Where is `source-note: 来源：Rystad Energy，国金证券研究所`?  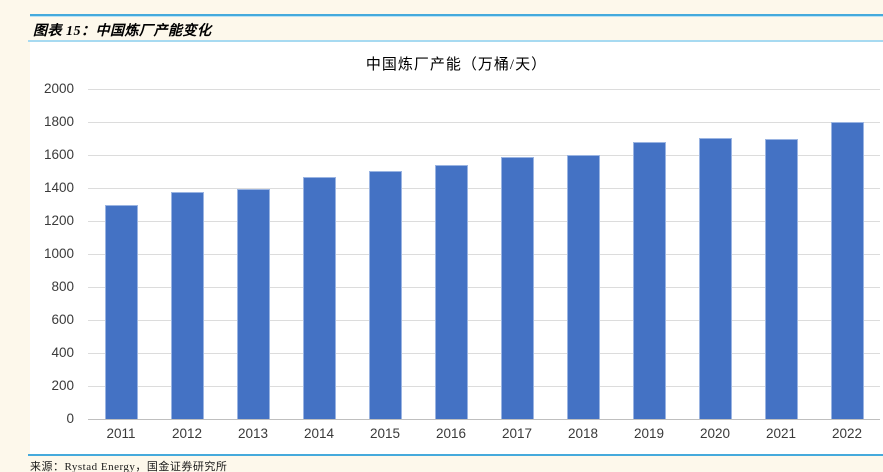
source-note: 来源：Rystad Energy，国金证券研究所 is located at coordinates (129, 466).